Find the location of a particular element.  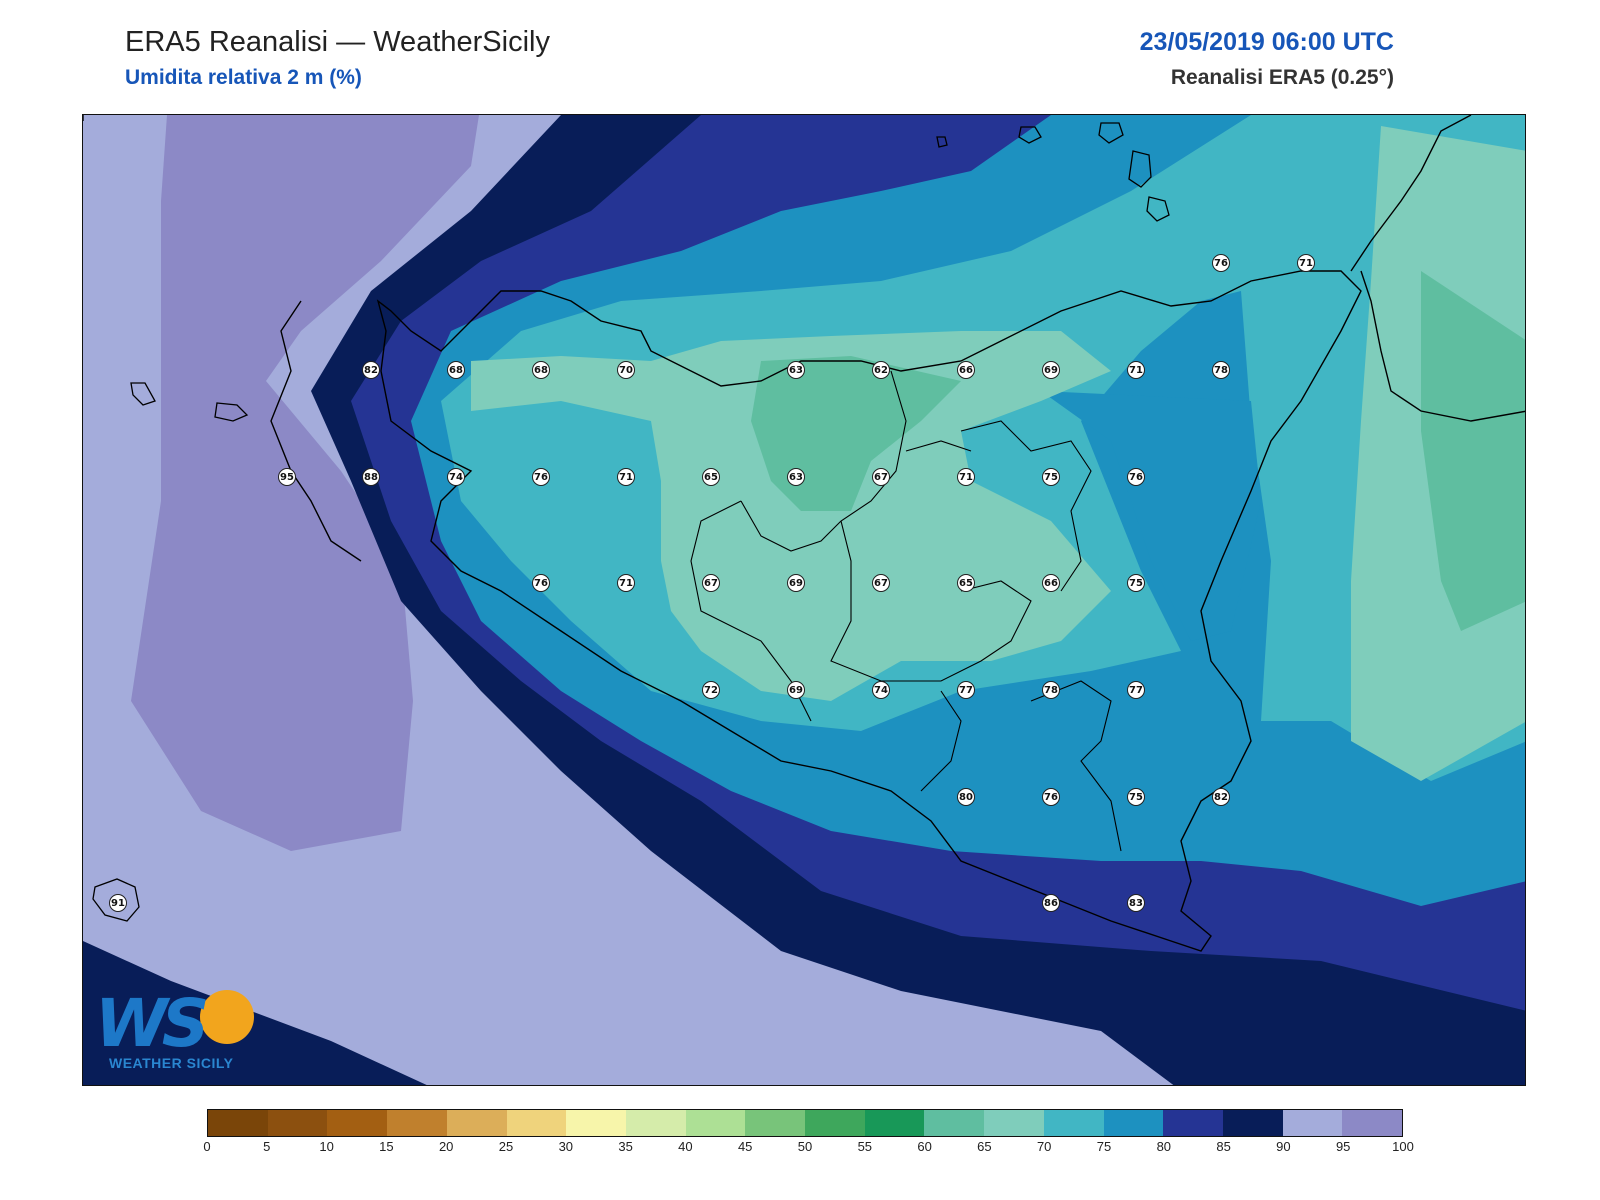

colorbar-tick-label: 65 is located at coordinates (984, 1146).